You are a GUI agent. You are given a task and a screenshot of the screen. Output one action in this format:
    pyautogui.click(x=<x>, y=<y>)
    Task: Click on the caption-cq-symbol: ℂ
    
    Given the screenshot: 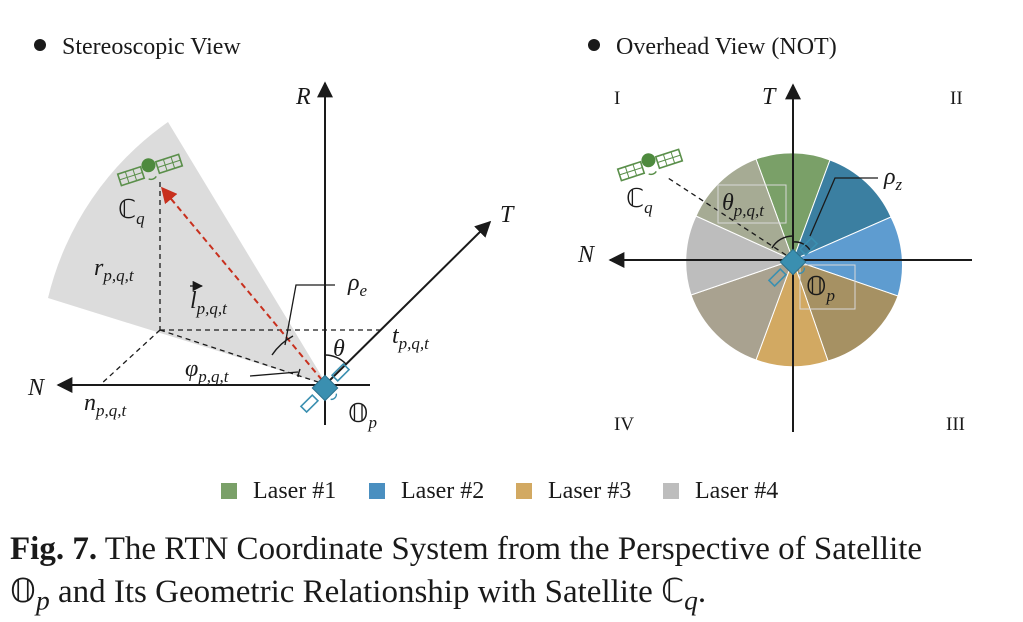 What is the action you would take?
    pyautogui.click(x=673, y=590)
    